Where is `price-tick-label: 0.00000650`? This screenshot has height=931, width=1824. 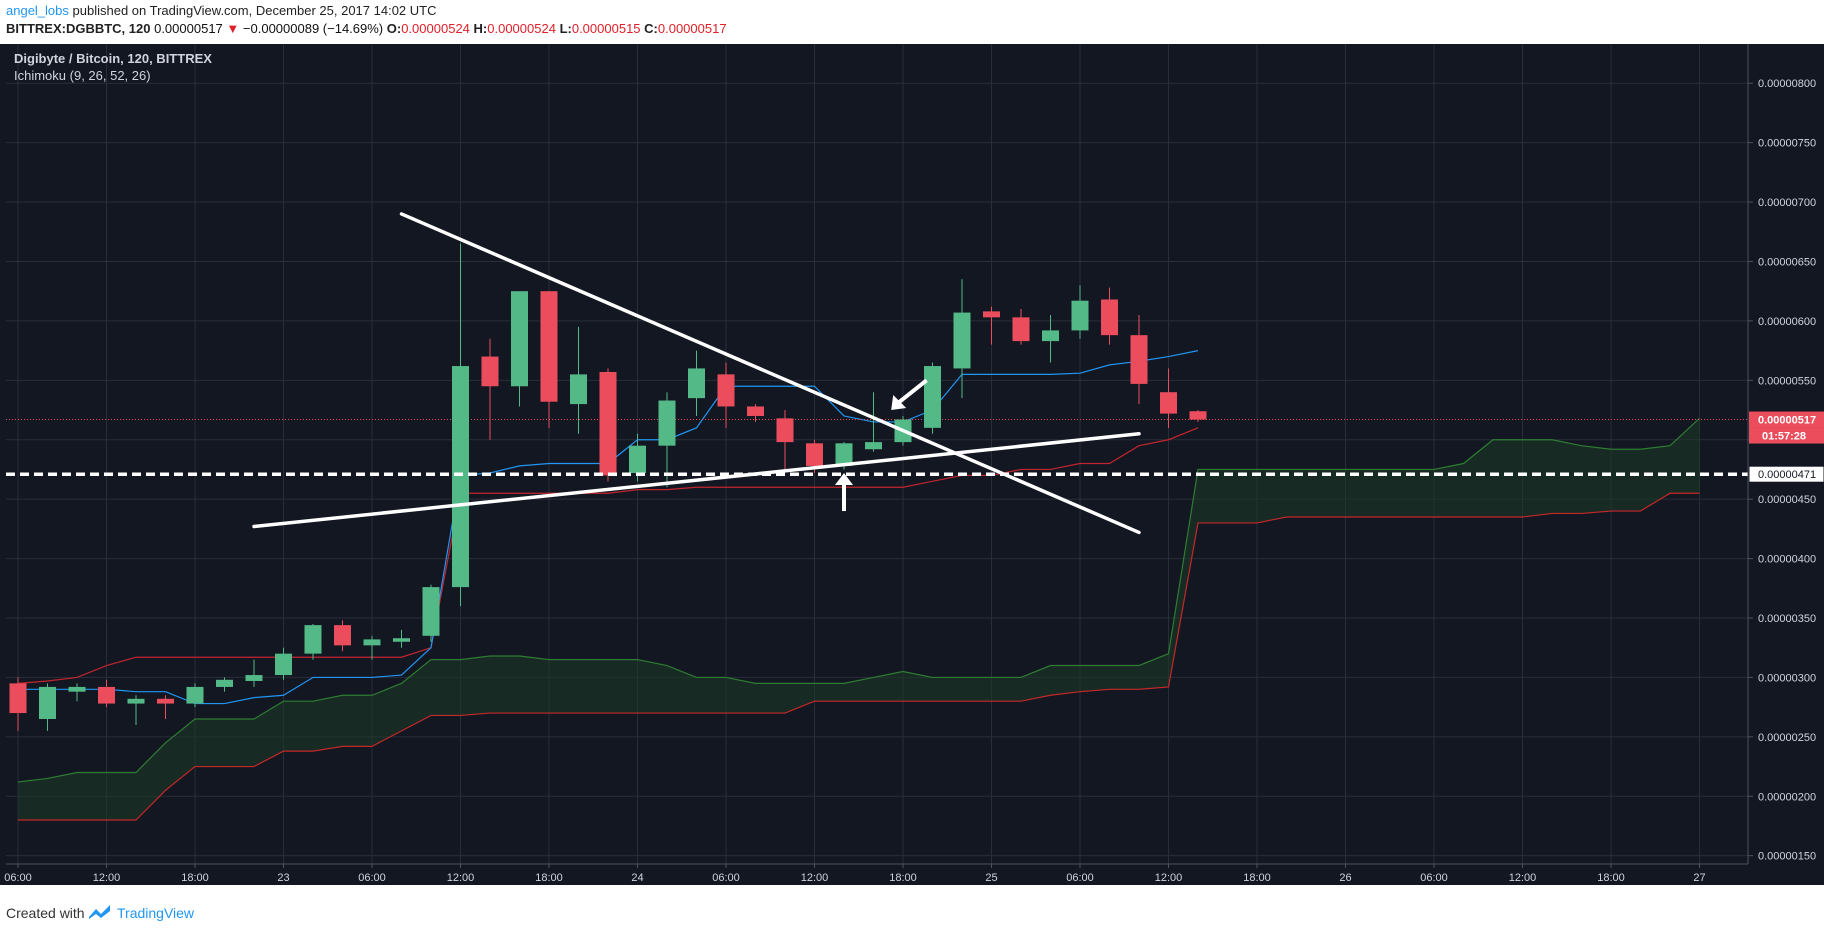 price-tick-label: 0.00000650 is located at coordinates (1787, 262).